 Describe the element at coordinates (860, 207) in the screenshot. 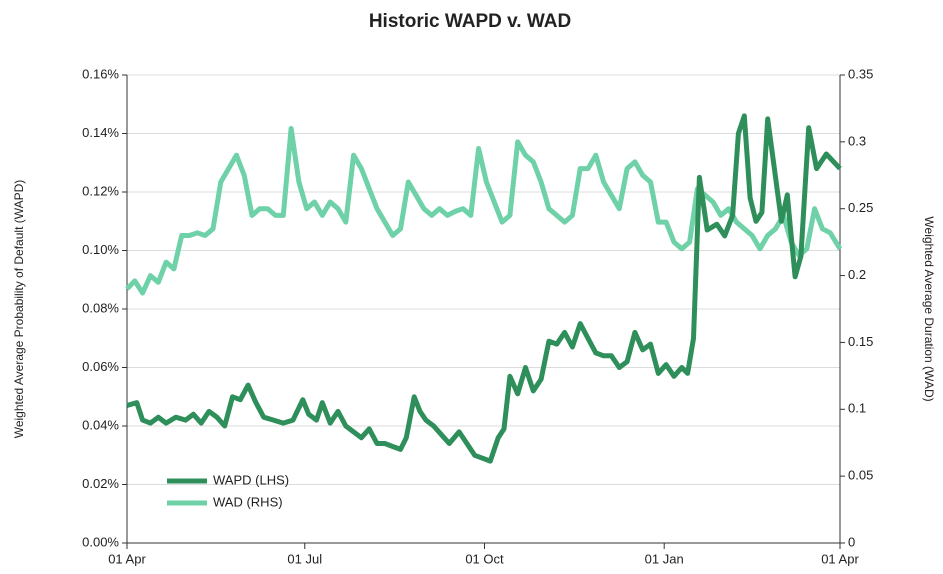

I see `y2-tick-label: 0.25` at that location.